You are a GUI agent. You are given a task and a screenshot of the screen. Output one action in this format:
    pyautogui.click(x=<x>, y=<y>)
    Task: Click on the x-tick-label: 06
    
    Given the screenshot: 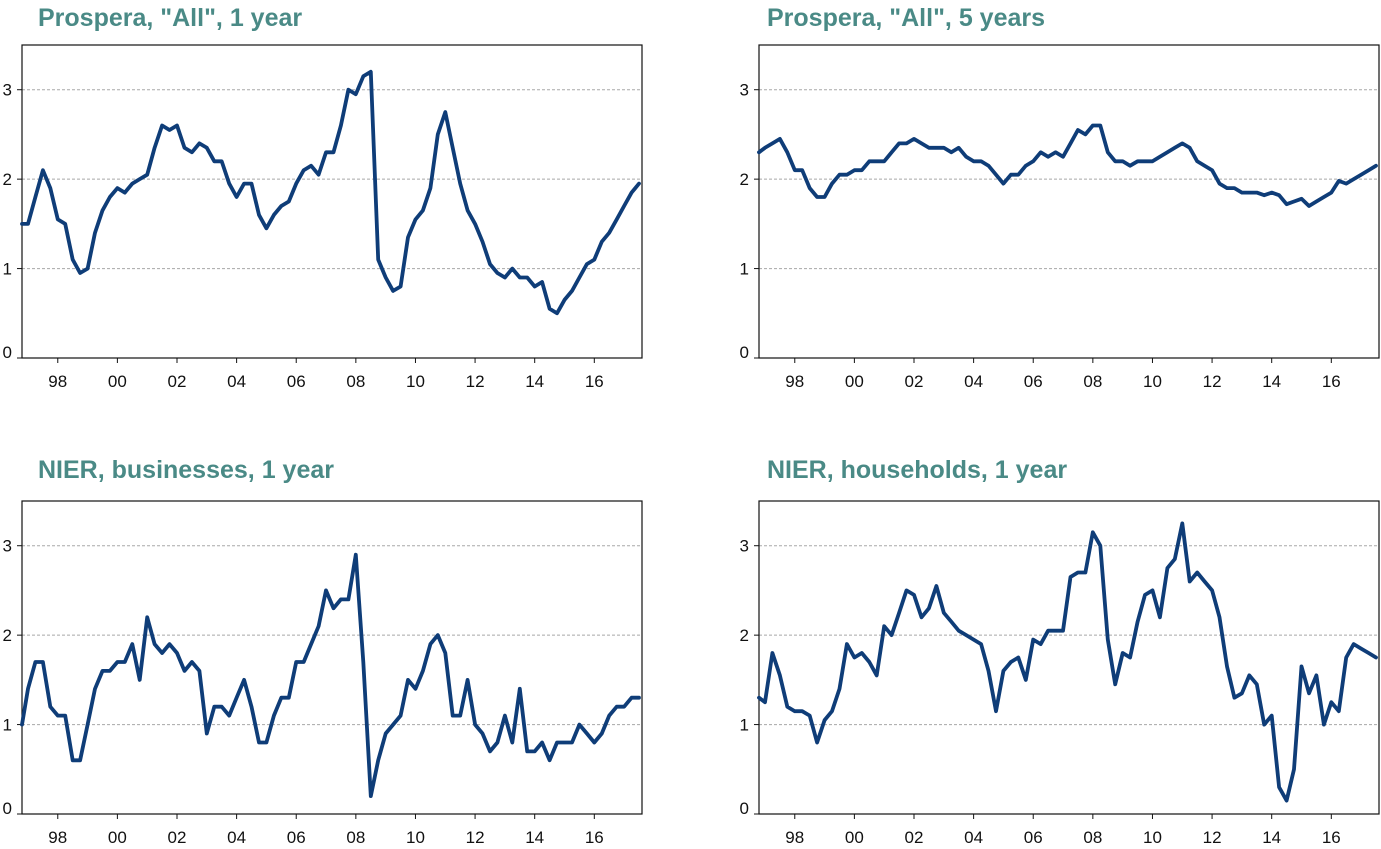 What is the action you would take?
    pyautogui.click(x=1033, y=837)
    